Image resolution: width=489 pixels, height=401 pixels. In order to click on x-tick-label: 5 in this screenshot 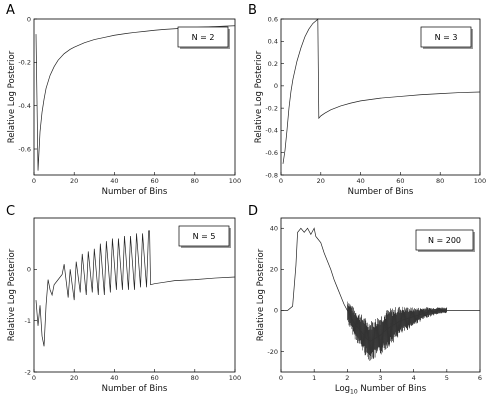, I will do `click(447, 378)`.